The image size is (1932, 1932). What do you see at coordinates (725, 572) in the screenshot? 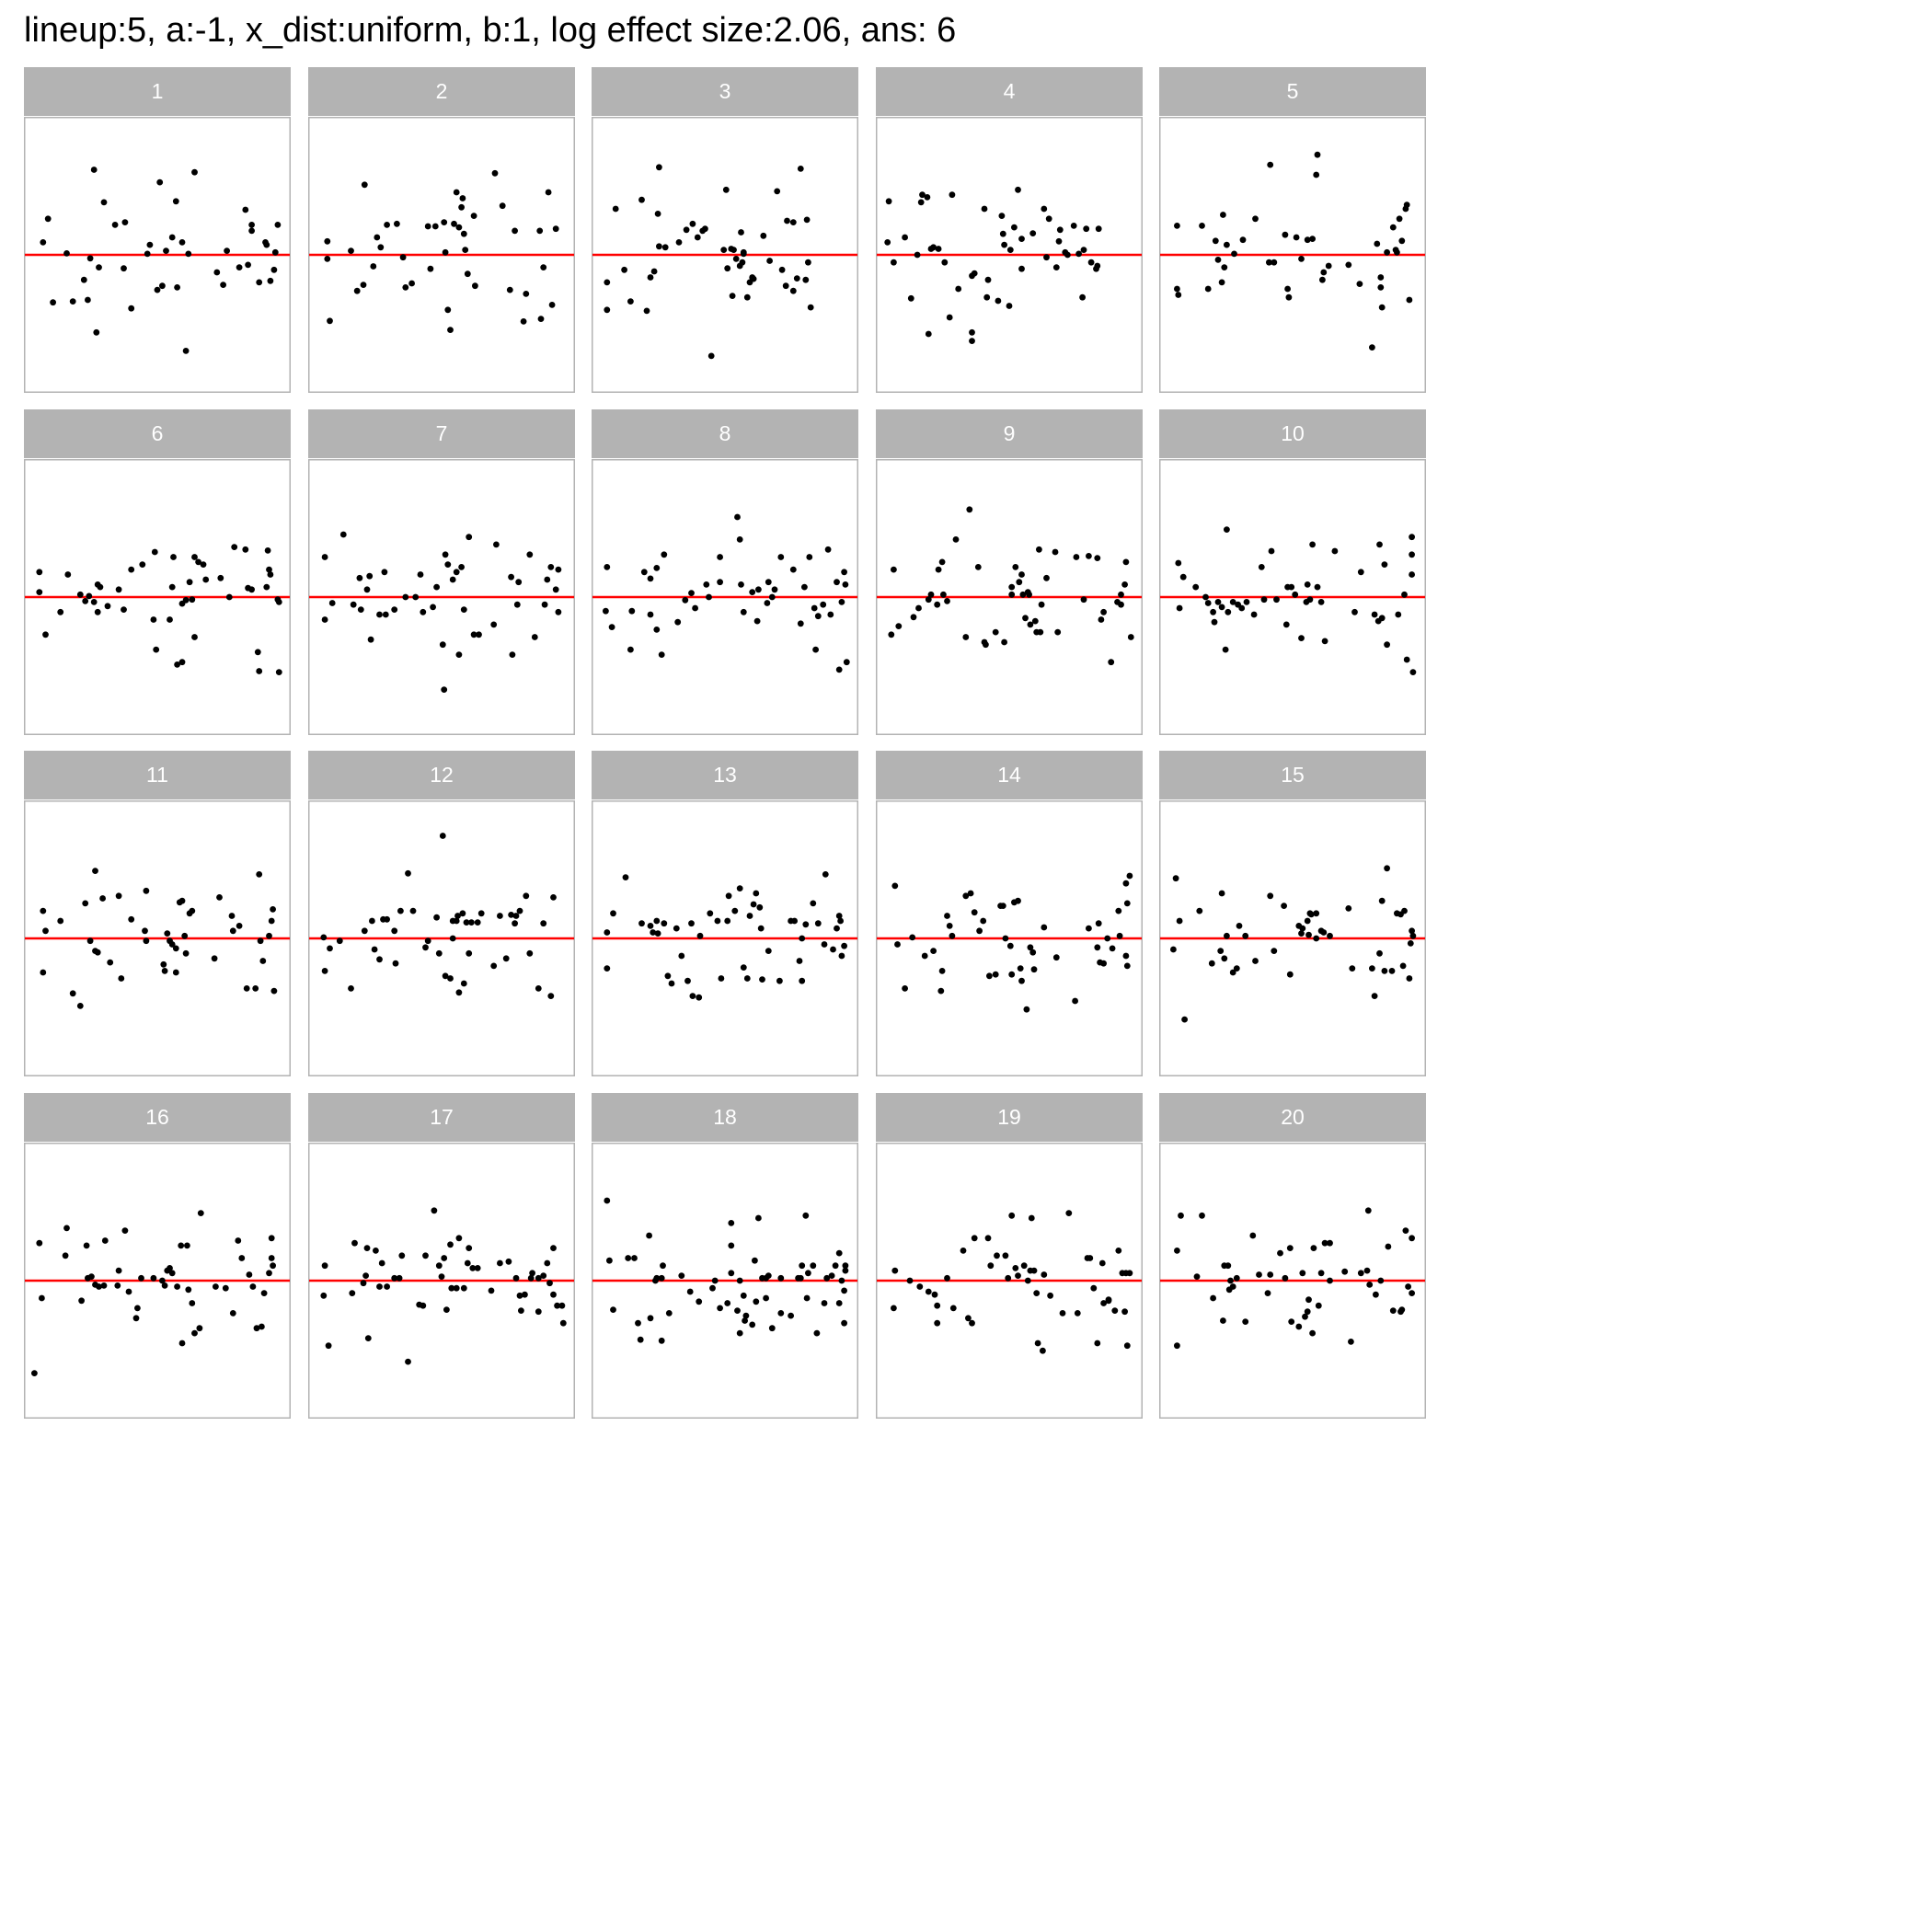
I see `facet-panel: 8` at bounding box center [725, 572].